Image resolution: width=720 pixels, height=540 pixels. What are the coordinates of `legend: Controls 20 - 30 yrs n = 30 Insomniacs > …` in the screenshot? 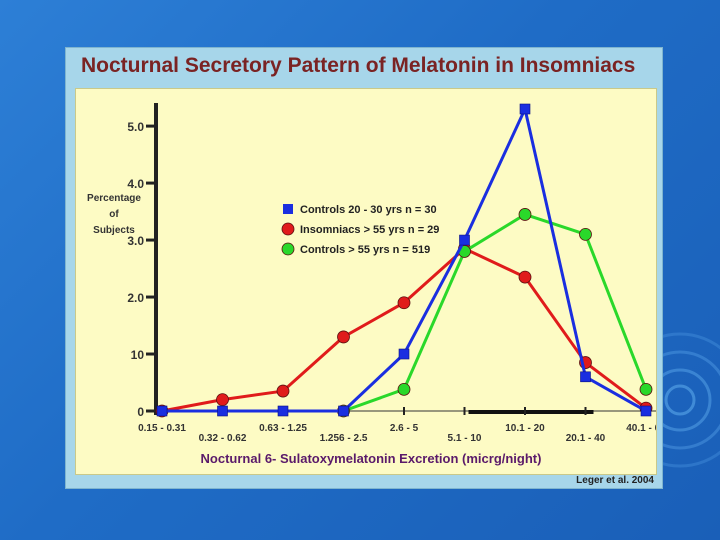 It's located at (360, 230).